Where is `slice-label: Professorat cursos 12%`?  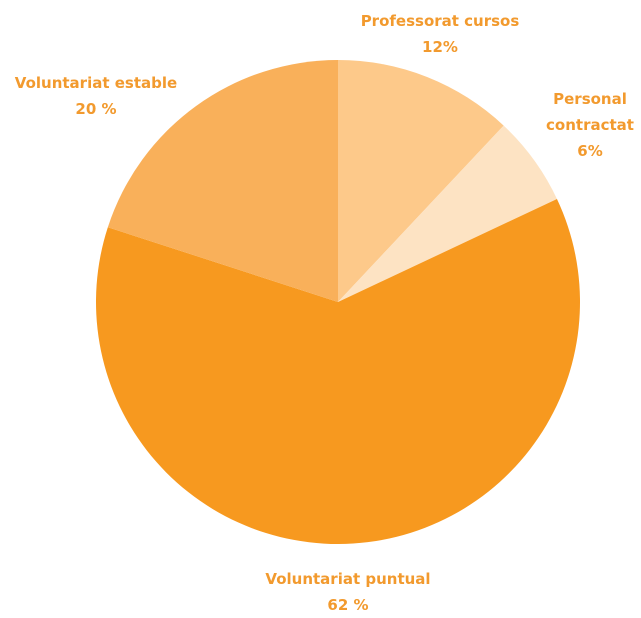 slice-label: Professorat cursos 12% is located at coordinates (440, 34).